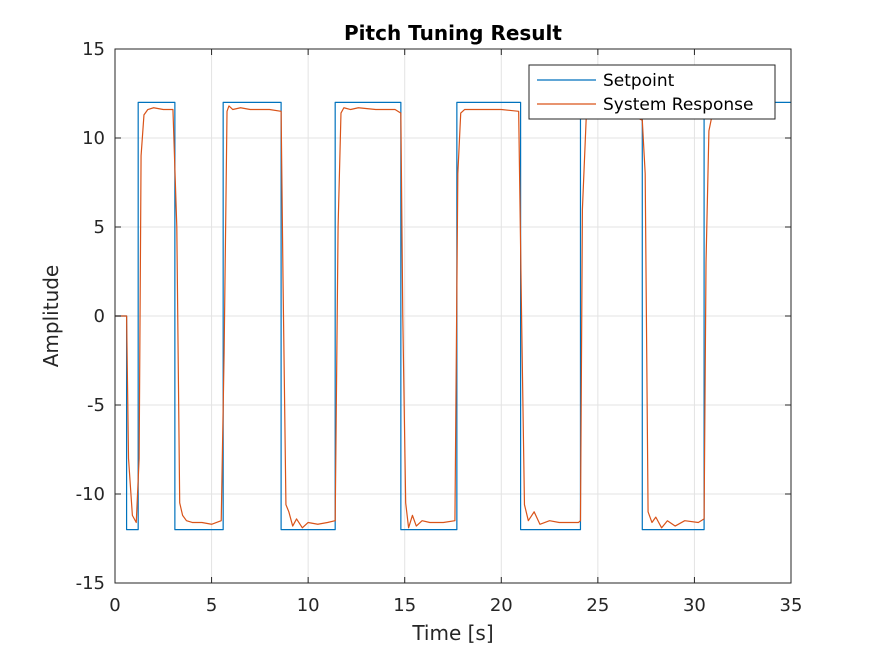 Image resolution: width=875 pixels, height=656 pixels. Describe the element at coordinates (90, 494) in the screenshot. I see `y-tick-label: -10` at that location.